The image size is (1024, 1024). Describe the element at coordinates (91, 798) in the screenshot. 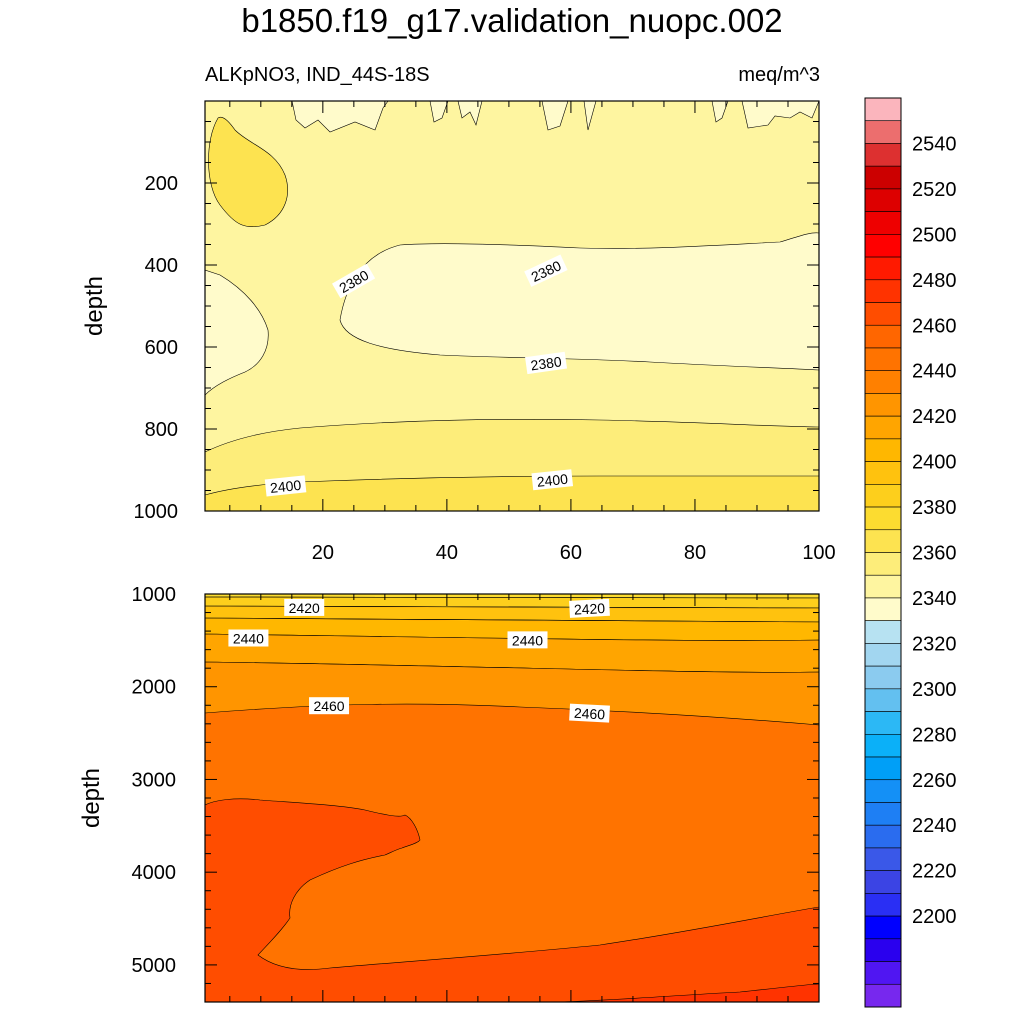

I see `lower-y-axis-title: depth` at that location.